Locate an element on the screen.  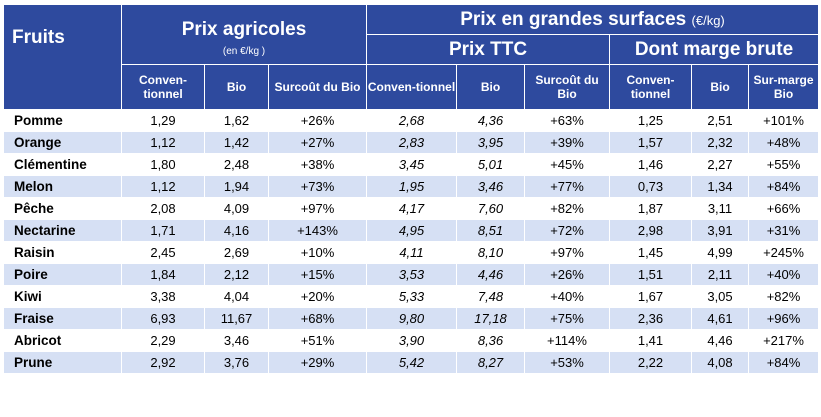
table-cell: 1,57 is located at coordinates (650, 142).